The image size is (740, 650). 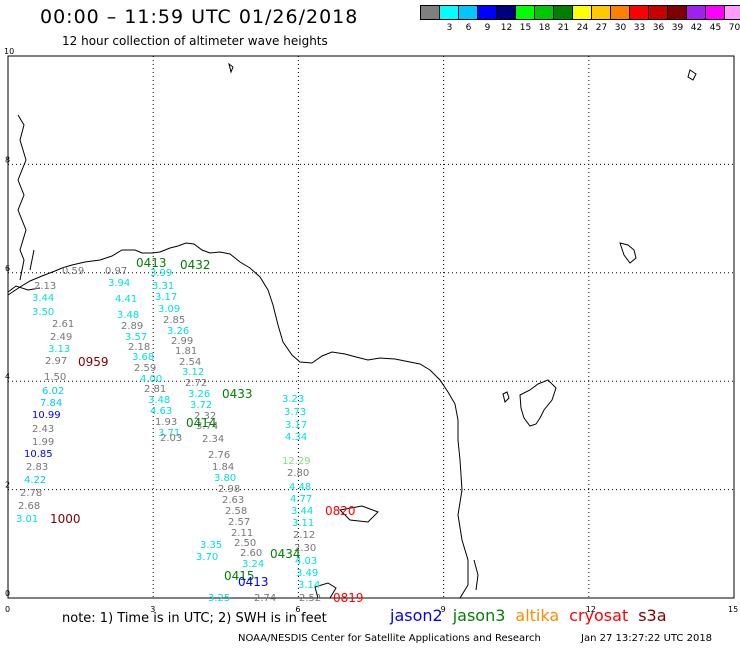 What do you see at coordinates (303, 523) in the screenshot?
I see `wave-height-value: 3.11` at bounding box center [303, 523].